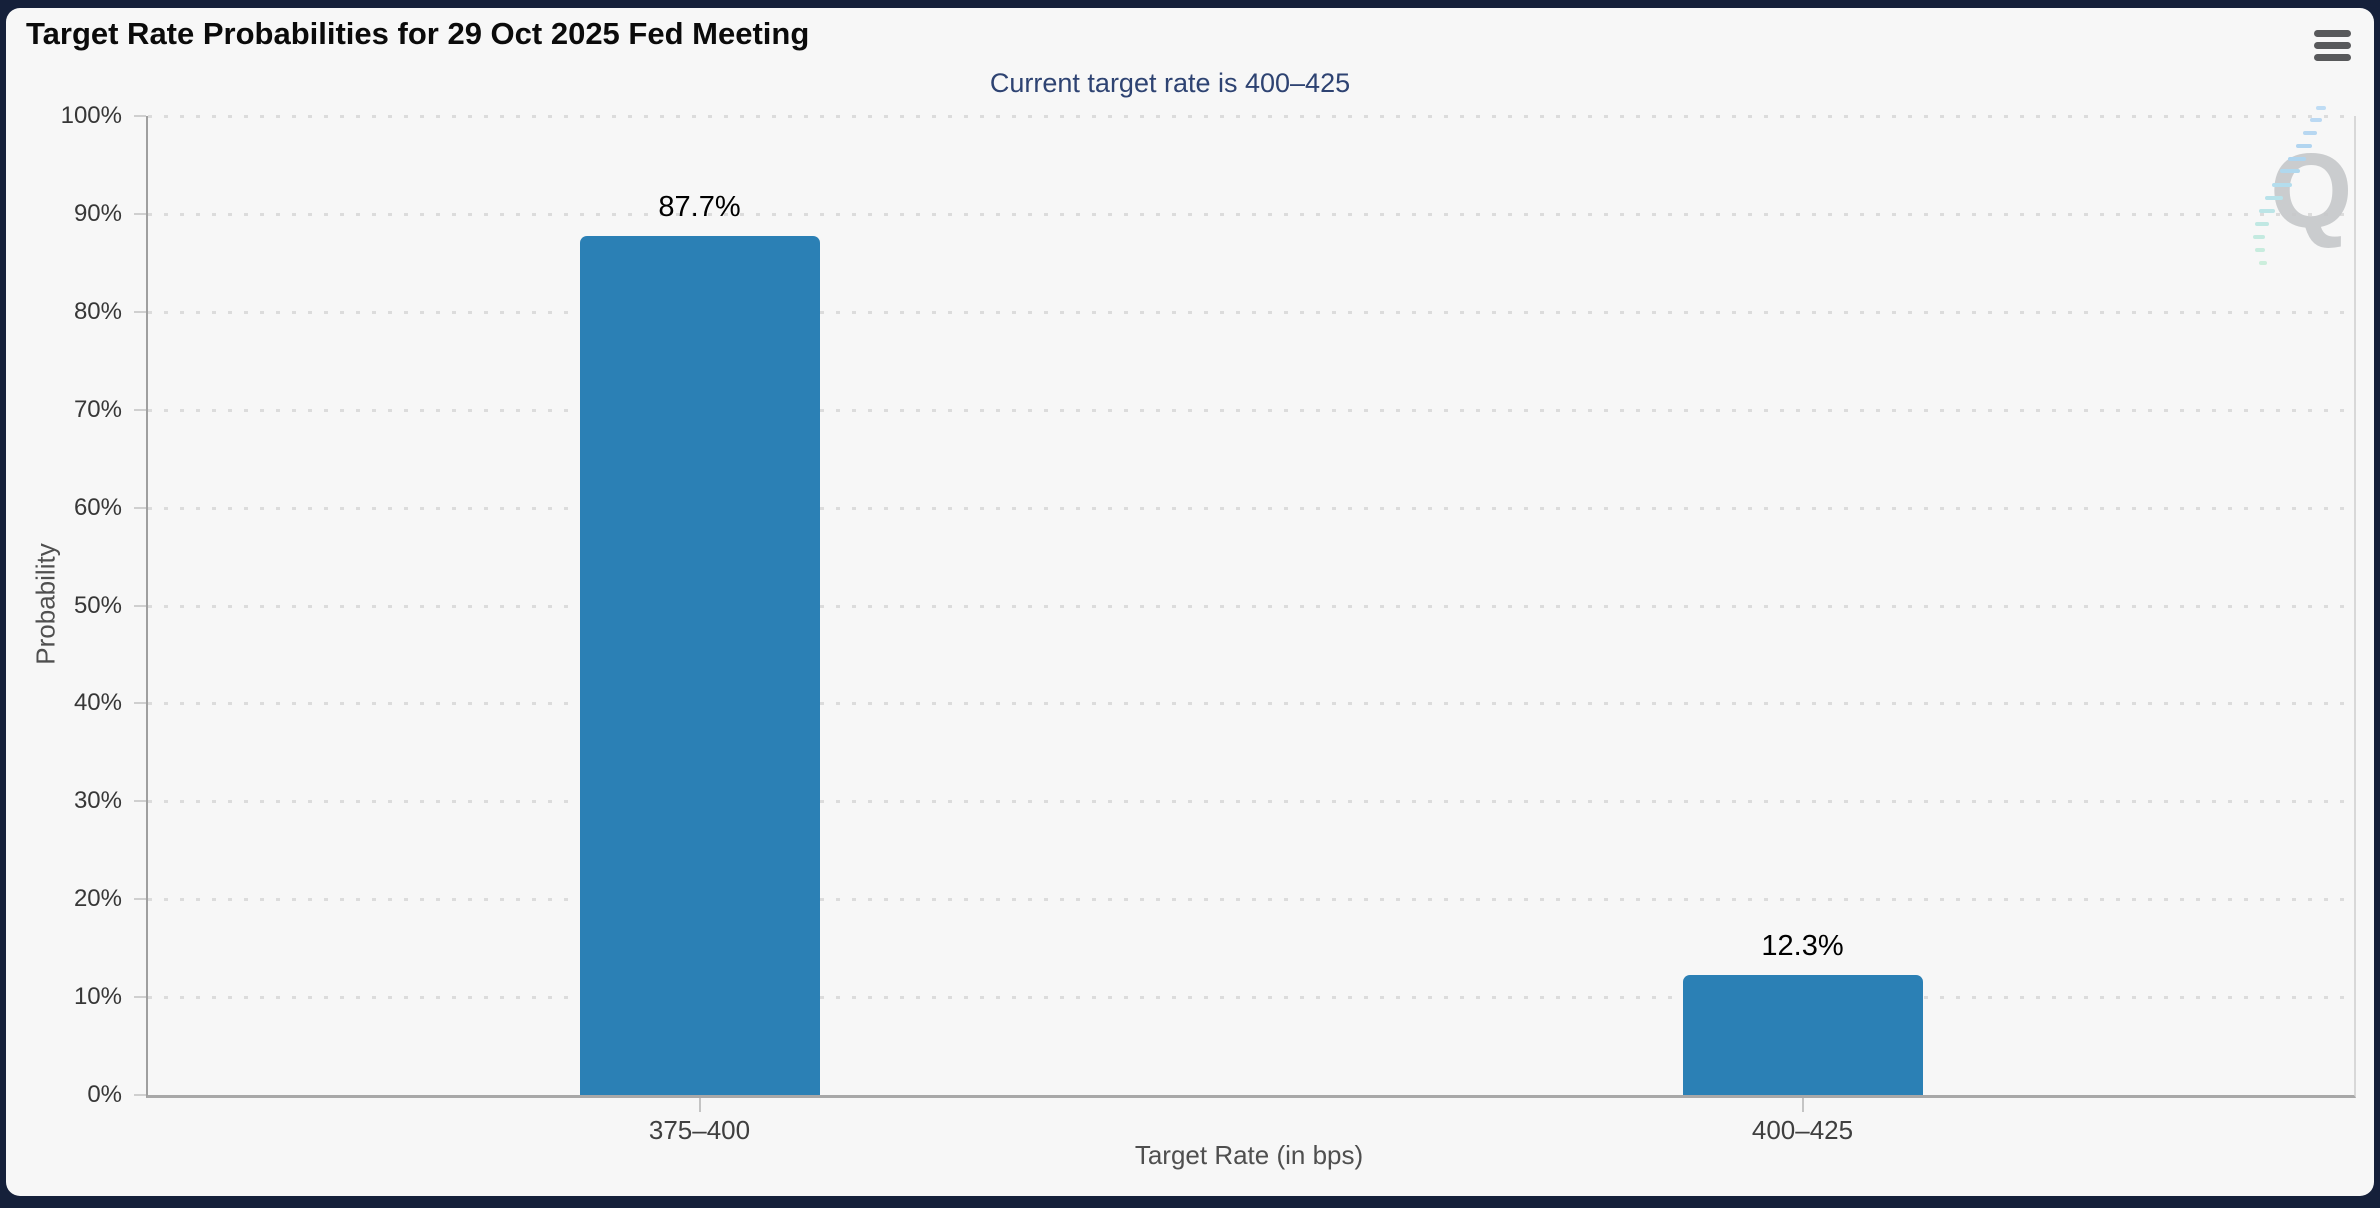 The width and height of the screenshot is (2380, 1208). Describe the element at coordinates (97, 507) in the screenshot. I see `y-tick-label: 60%` at that location.